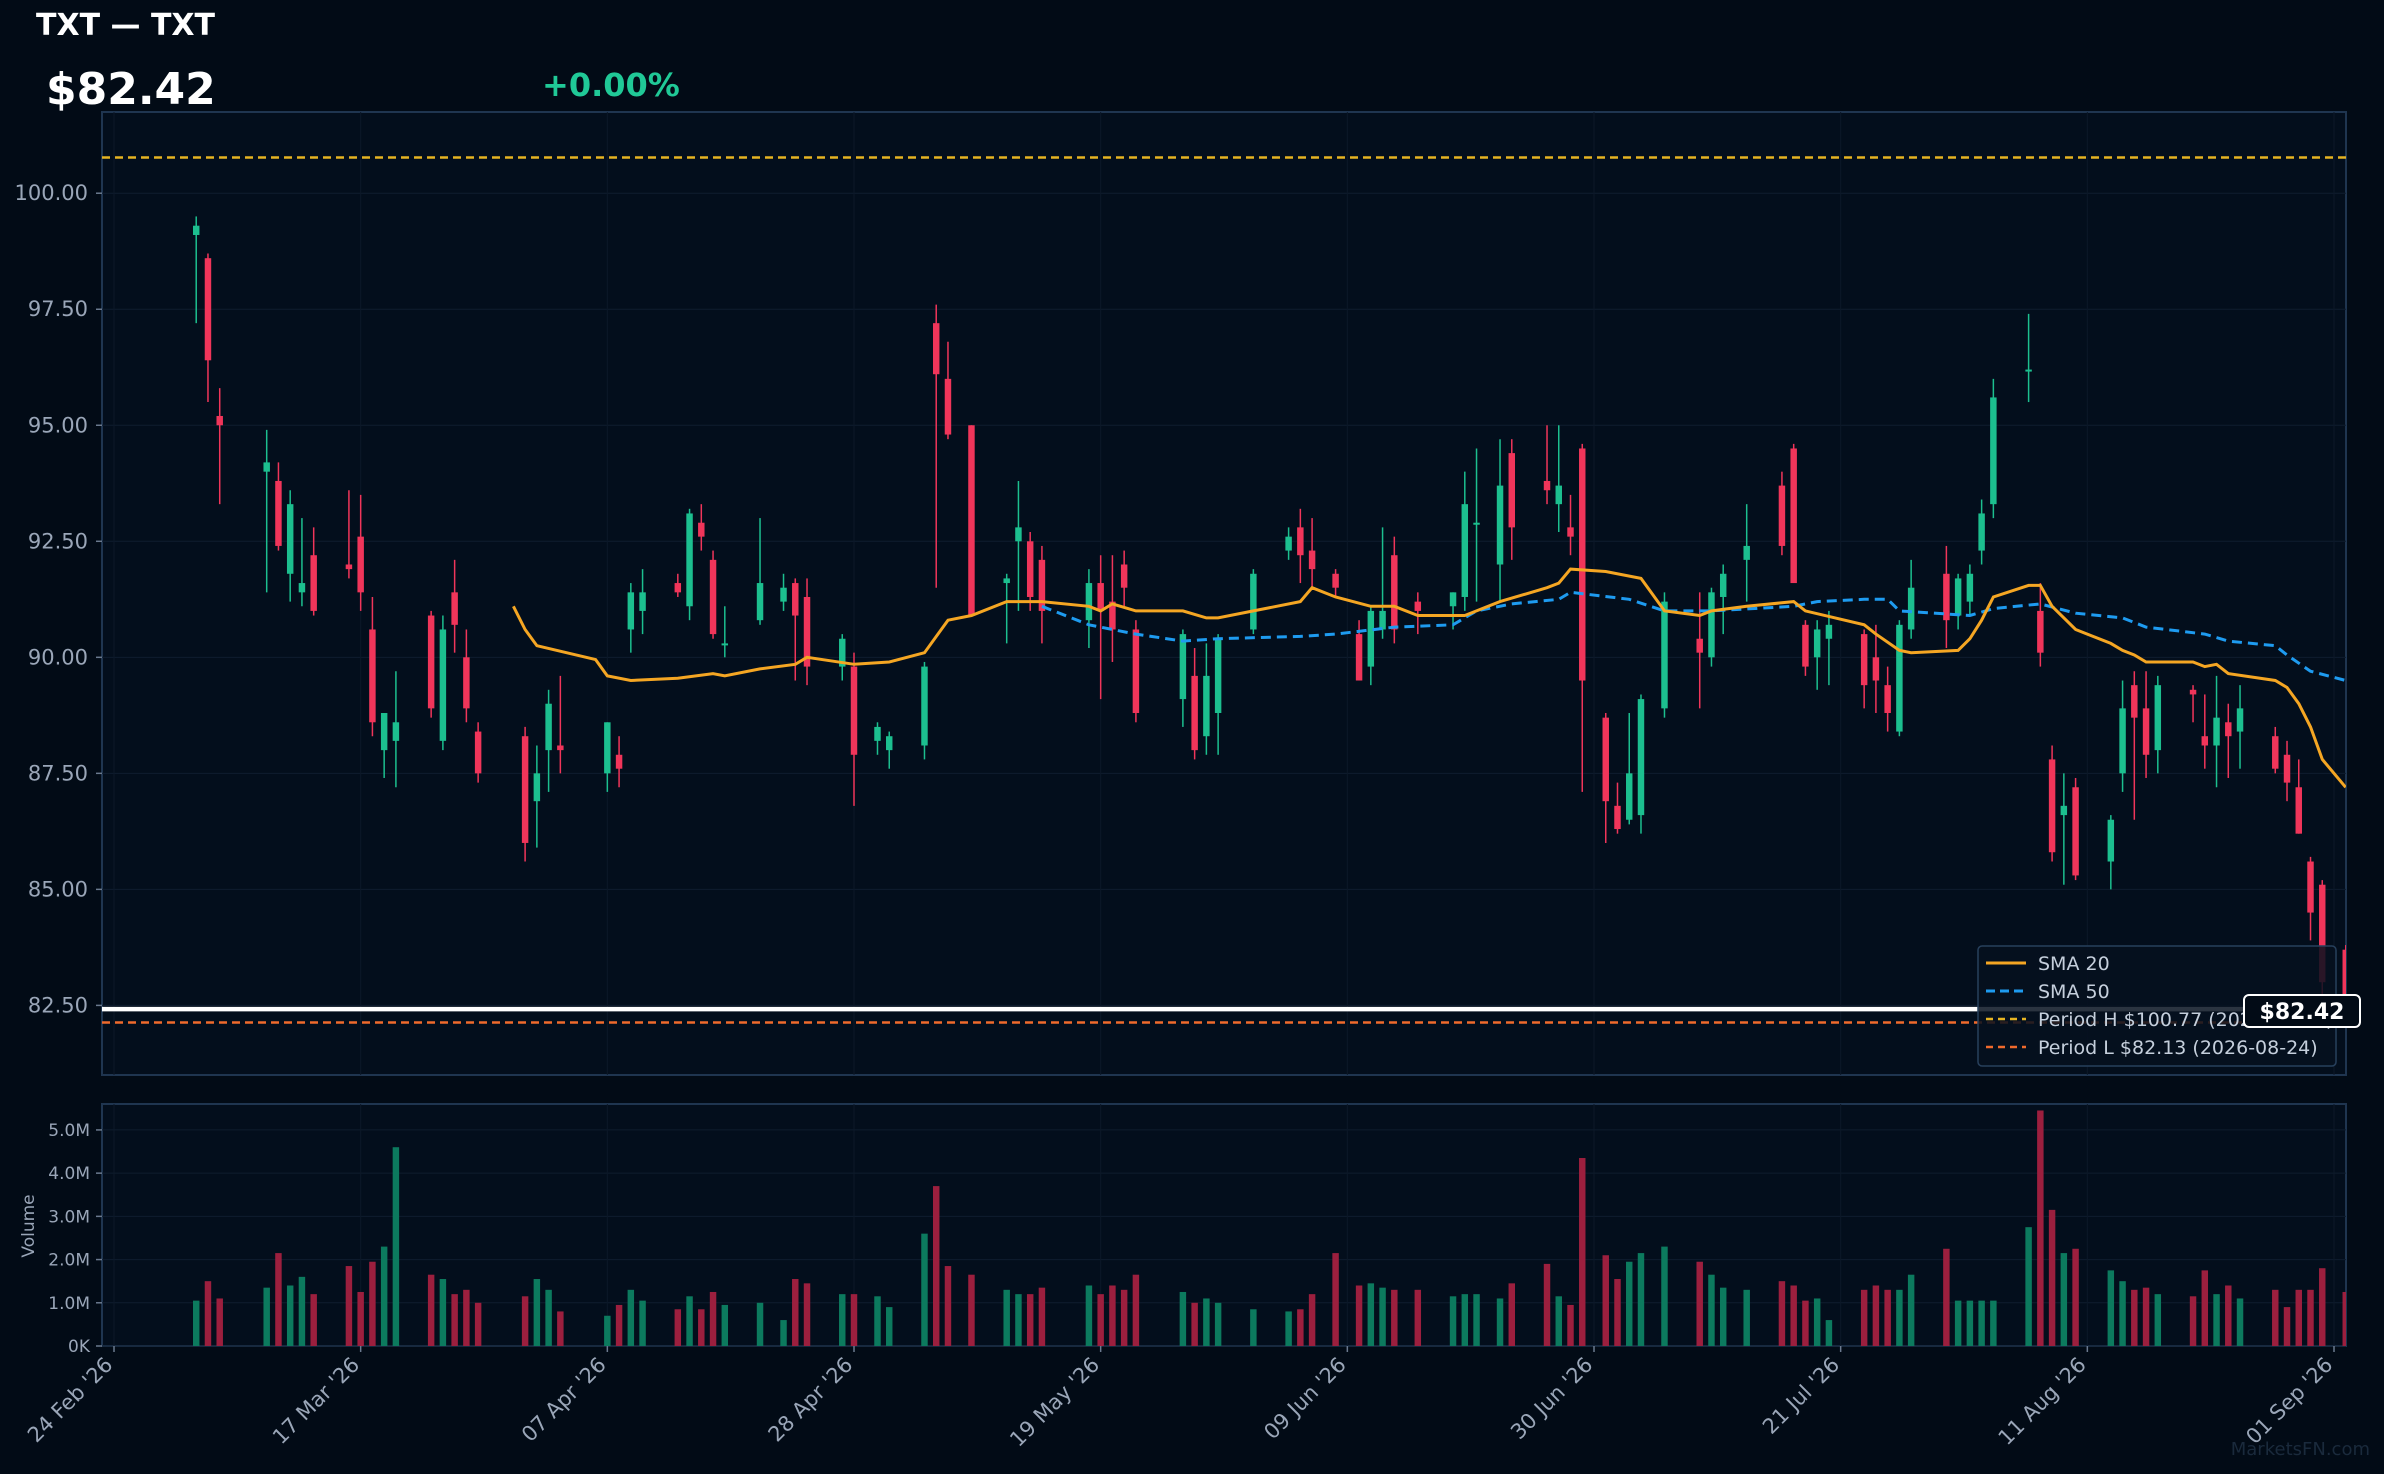  What do you see at coordinates (58, 309) in the screenshot?
I see `price-tick-label: 97.50` at bounding box center [58, 309].